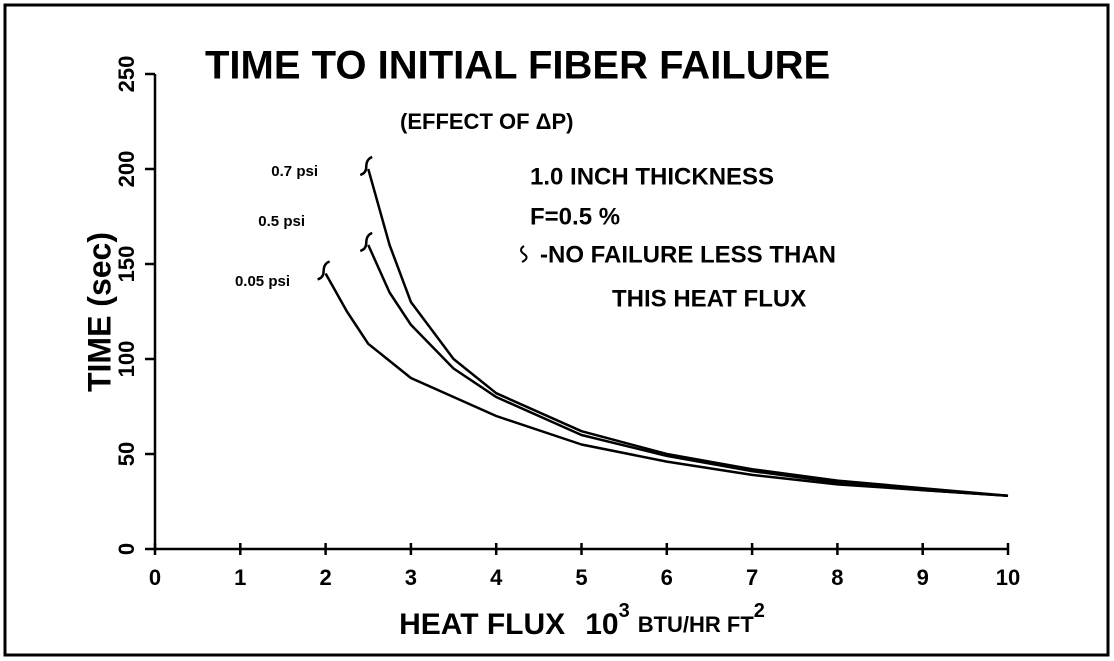 The height and width of the screenshot is (661, 1114). I want to click on x-tick-label: 6, so click(667, 577).